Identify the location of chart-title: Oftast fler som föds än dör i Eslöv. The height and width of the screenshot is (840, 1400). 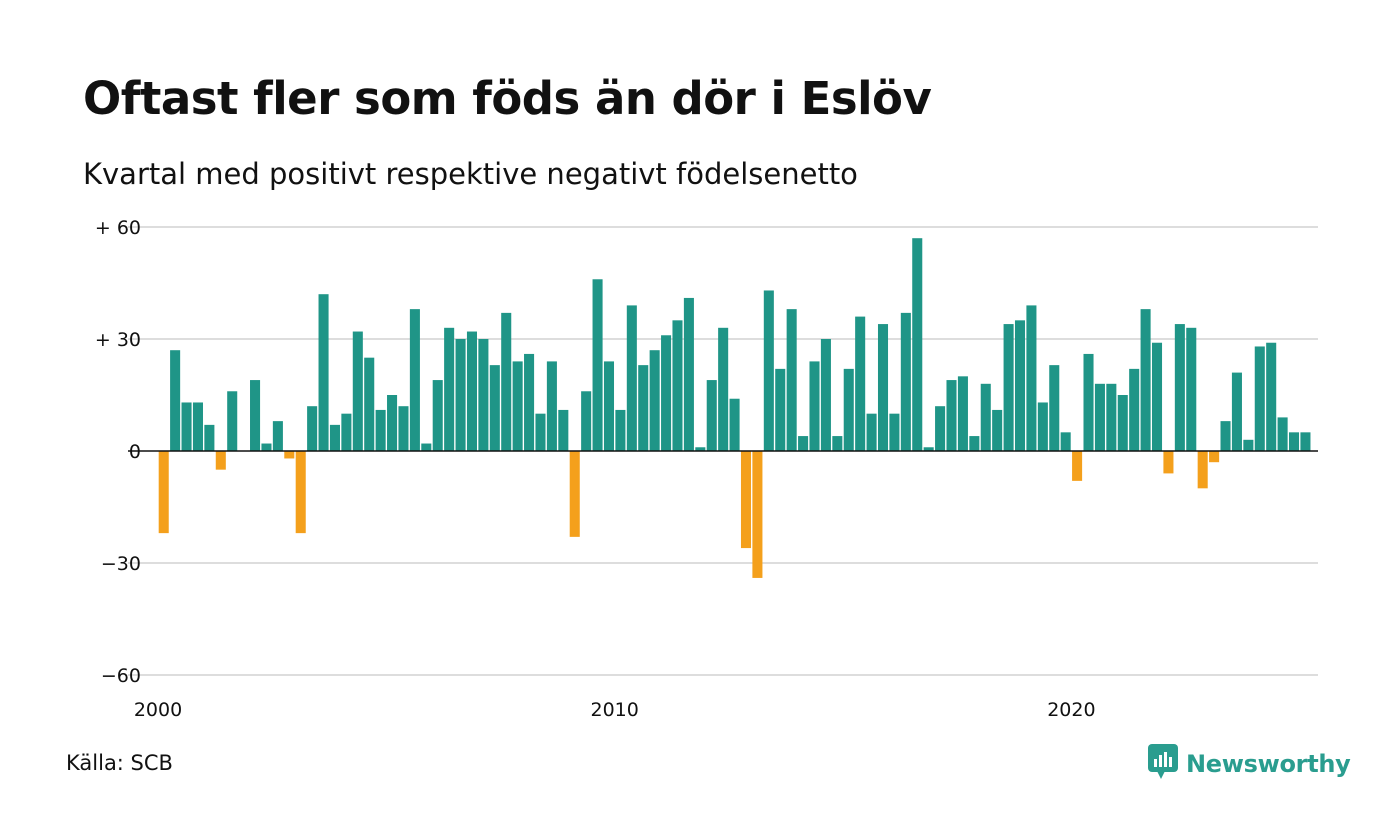
(507, 98).